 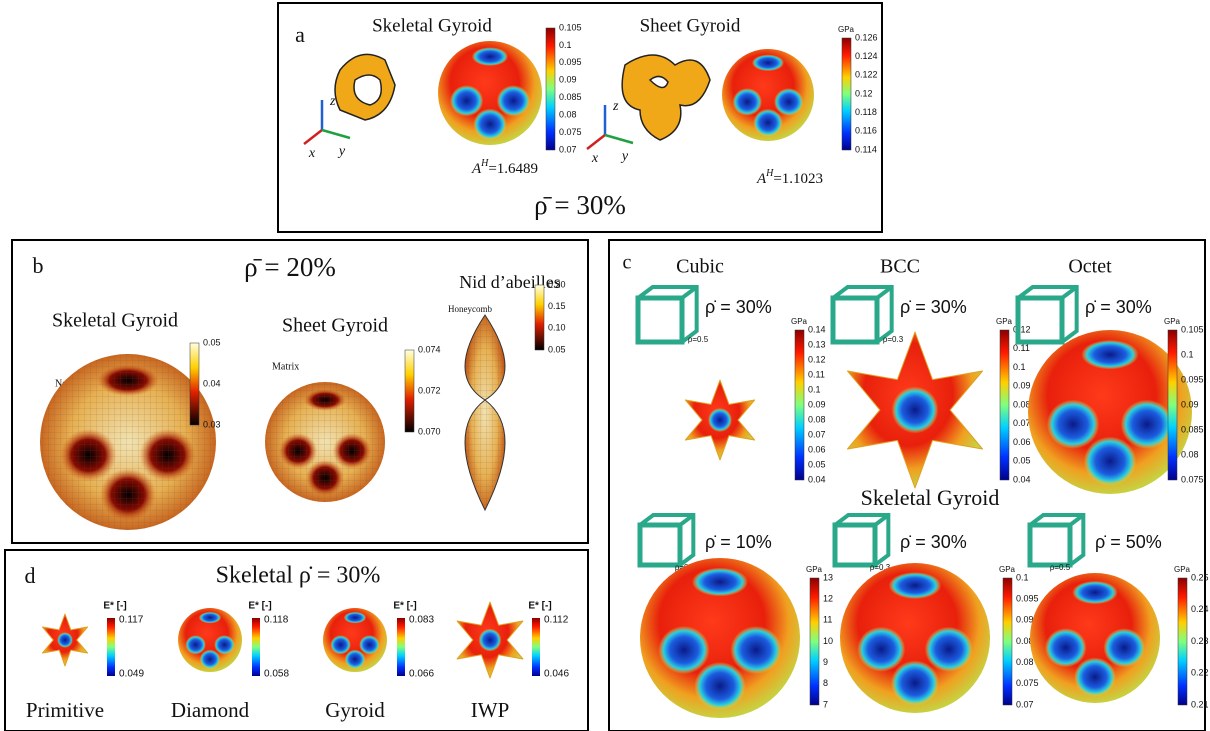 What do you see at coordinates (296, 640) in the screenshot?
I see `panel-frame` at bounding box center [296, 640].